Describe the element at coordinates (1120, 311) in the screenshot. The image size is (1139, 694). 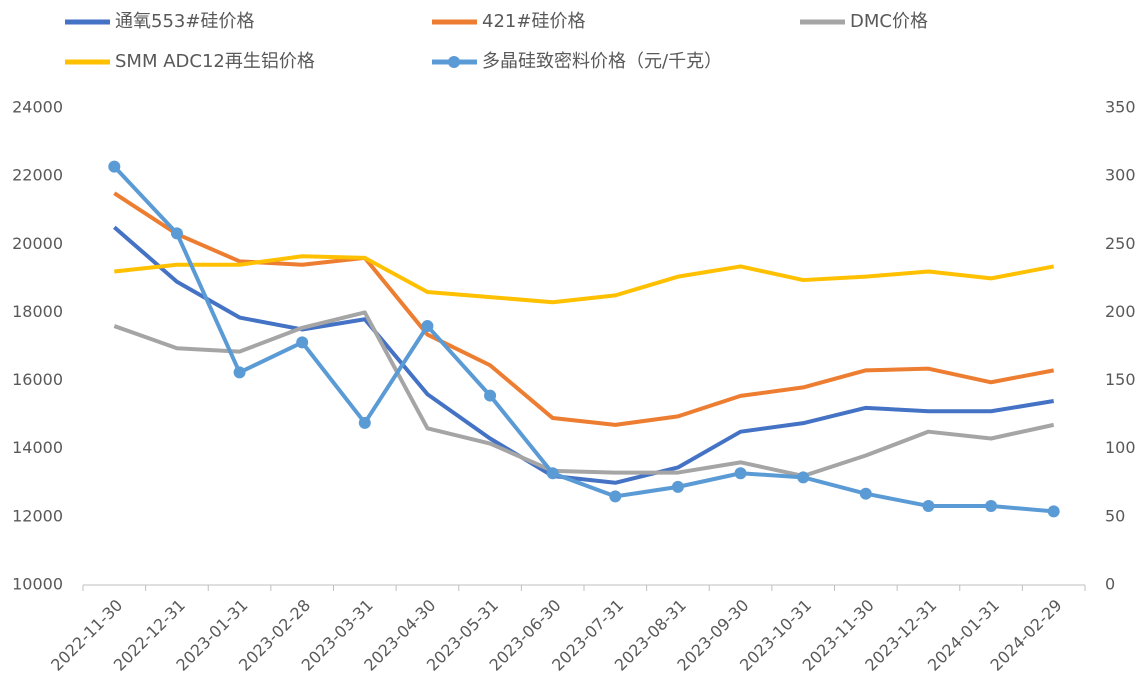
I see `y2-tick-label: 200` at that location.